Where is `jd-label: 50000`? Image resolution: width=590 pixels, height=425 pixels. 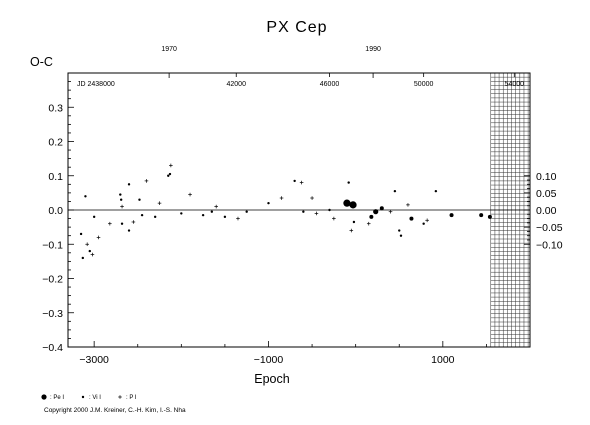
jd-label: 50000 is located at coordinates (424, 84).